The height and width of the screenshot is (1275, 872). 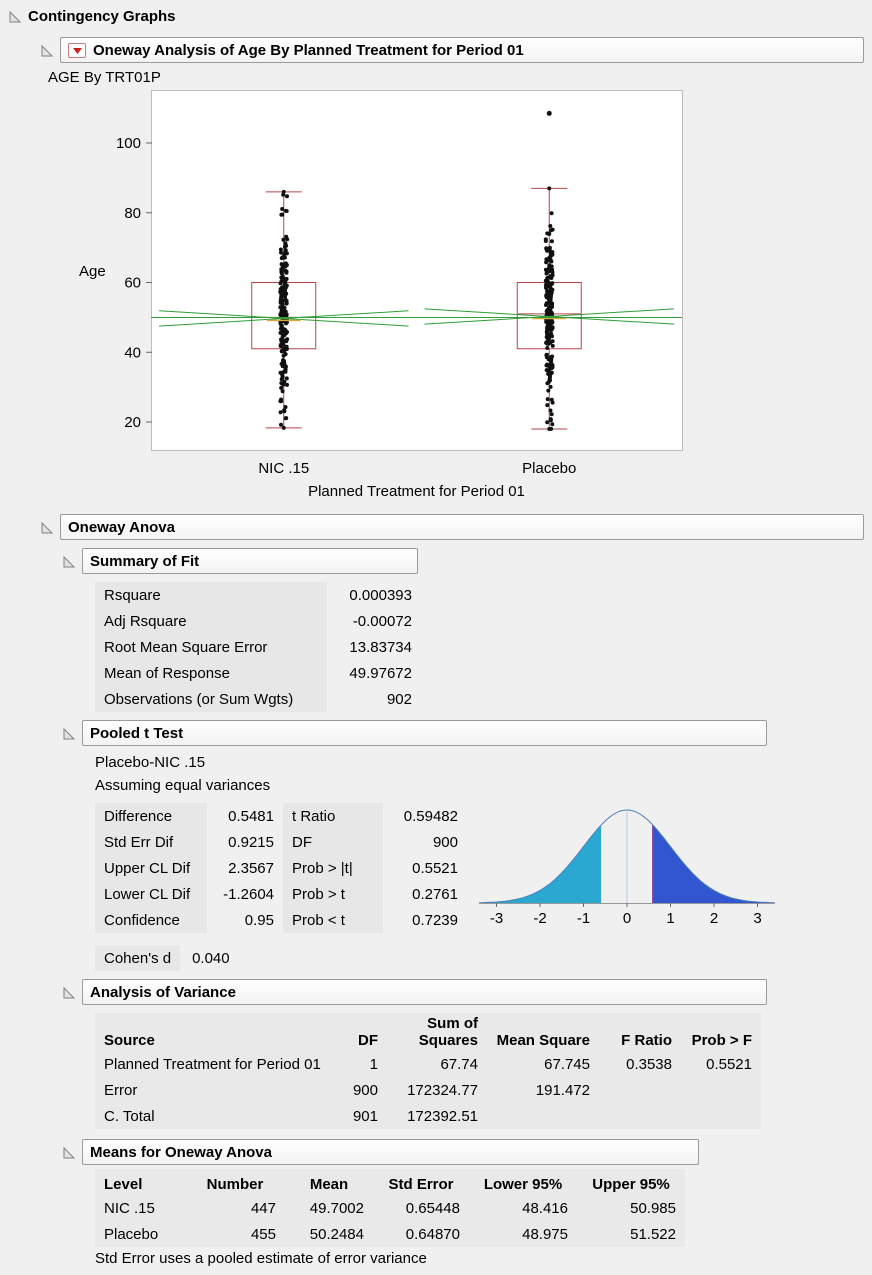 What do you see at coordinates (545, 1208) in the screenshot?
I see `value-cell: 48.416` at bounding box center [545, 1208].